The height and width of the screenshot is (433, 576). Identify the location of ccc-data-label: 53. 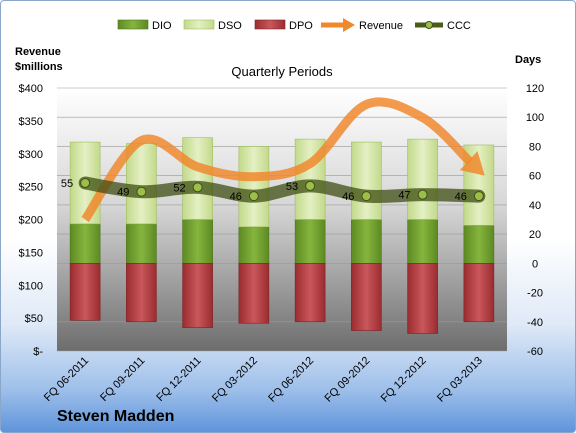
(292, 187).